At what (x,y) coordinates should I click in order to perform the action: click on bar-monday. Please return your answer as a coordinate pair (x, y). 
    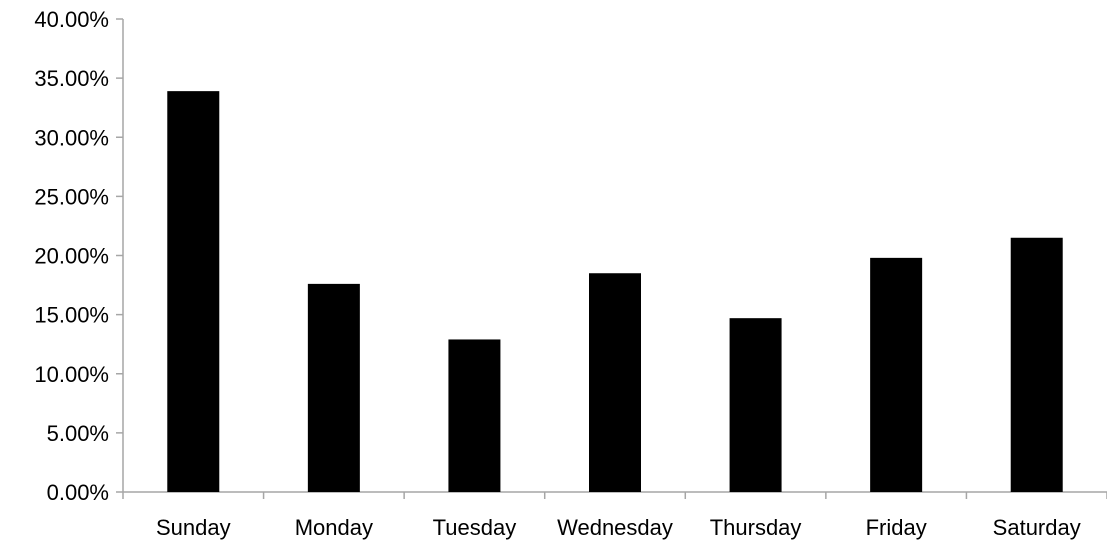
    Looking at the image, I should click on (333, 387).